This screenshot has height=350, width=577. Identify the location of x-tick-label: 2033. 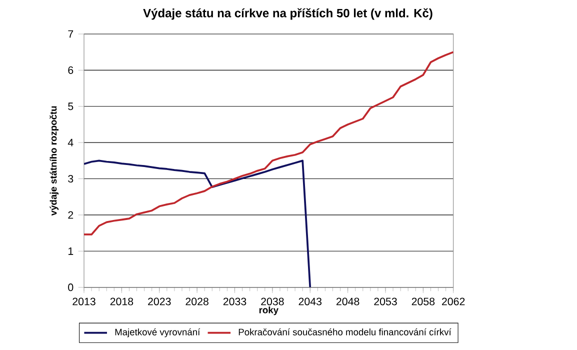
(234, 302).